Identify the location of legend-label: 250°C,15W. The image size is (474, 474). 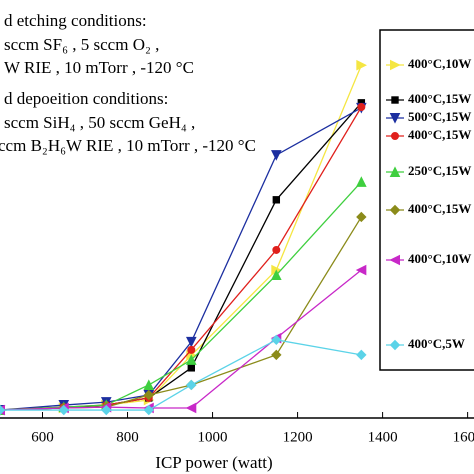
(439, 170).